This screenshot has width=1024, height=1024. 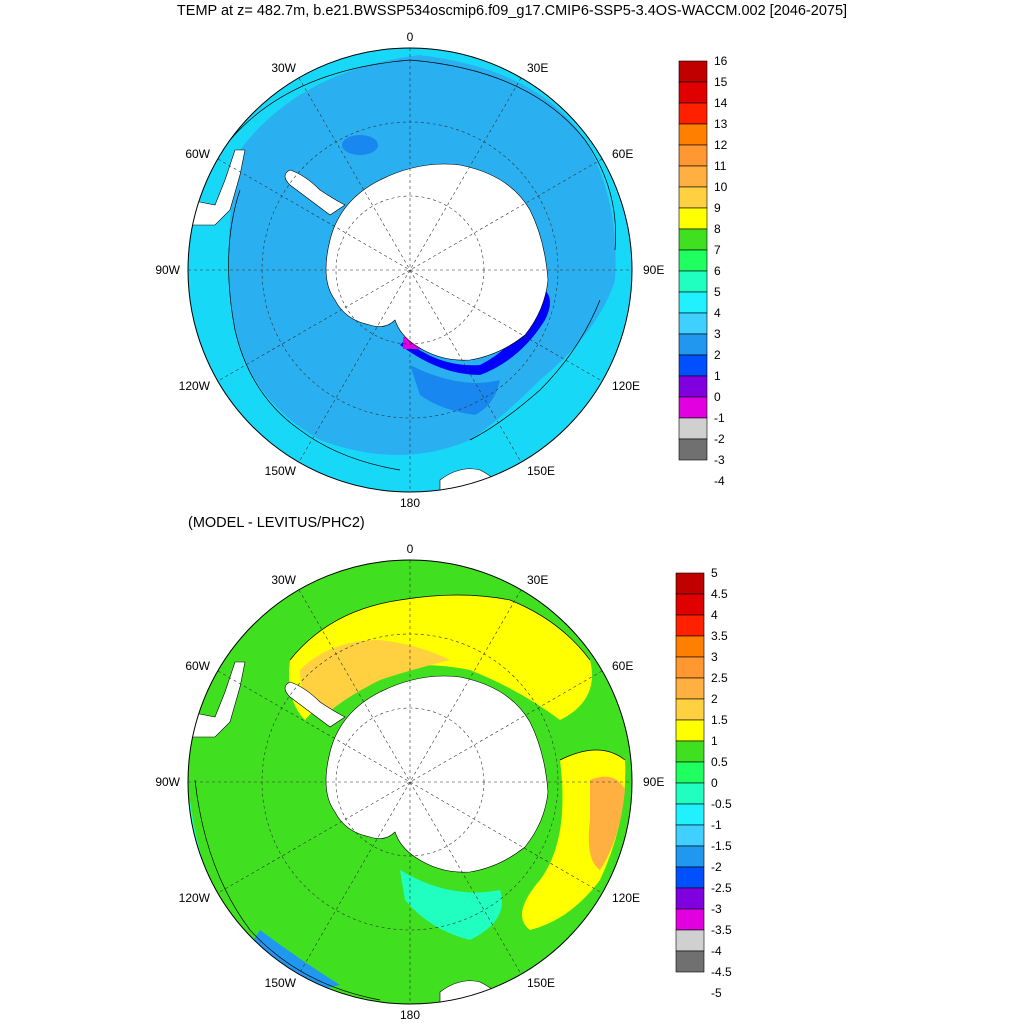 What do you see at coordinates (197, 154) in the screenshot?
I see `top-lon-label-60w: 60W` at bounding box center [197, 154].